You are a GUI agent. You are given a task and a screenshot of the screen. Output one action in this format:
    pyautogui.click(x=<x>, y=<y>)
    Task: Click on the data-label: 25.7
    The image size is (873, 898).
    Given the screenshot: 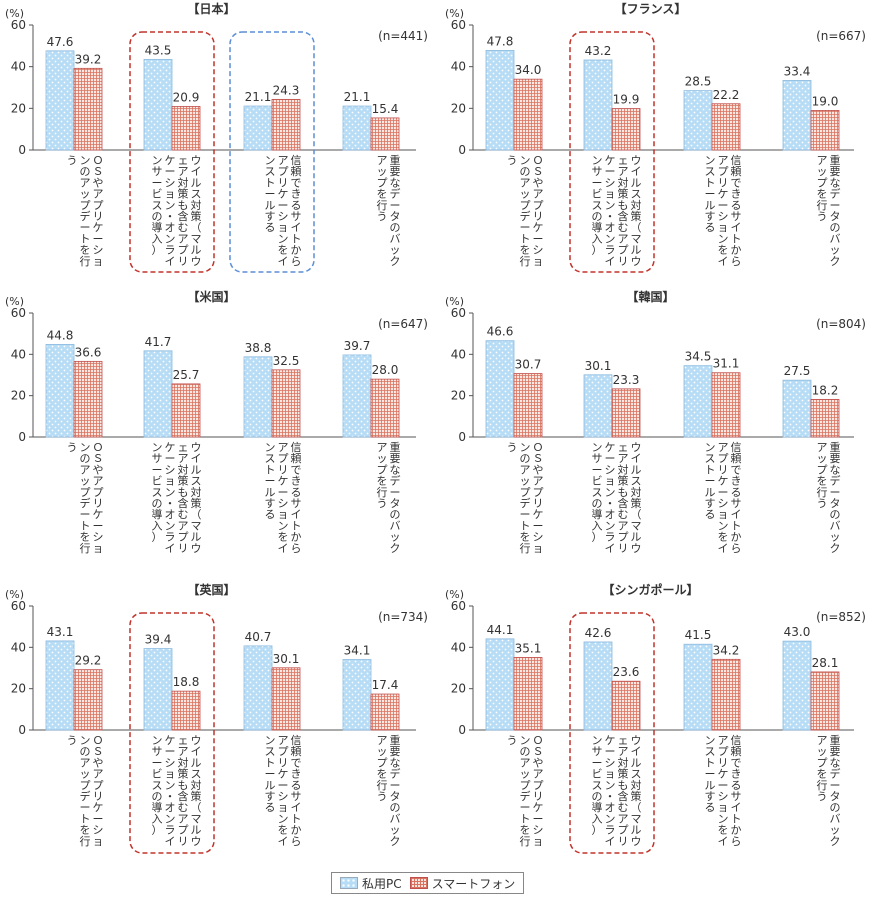 What is the action you would take?
    pyautogui.click(x=186, y=375)
    